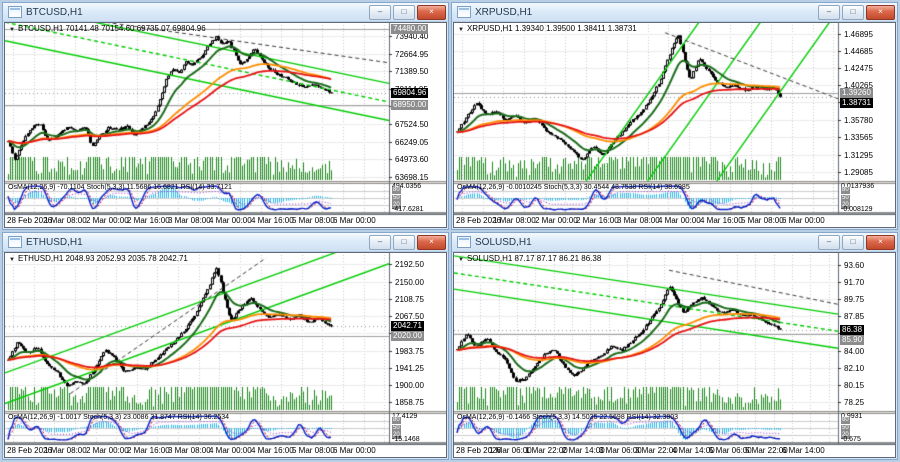 This screenshot has height=462, width=900. What do you see at coordinates (410, 104) in the screenshot?
I see `level-price-box: 68950.00` at bounding box center [410, 104].